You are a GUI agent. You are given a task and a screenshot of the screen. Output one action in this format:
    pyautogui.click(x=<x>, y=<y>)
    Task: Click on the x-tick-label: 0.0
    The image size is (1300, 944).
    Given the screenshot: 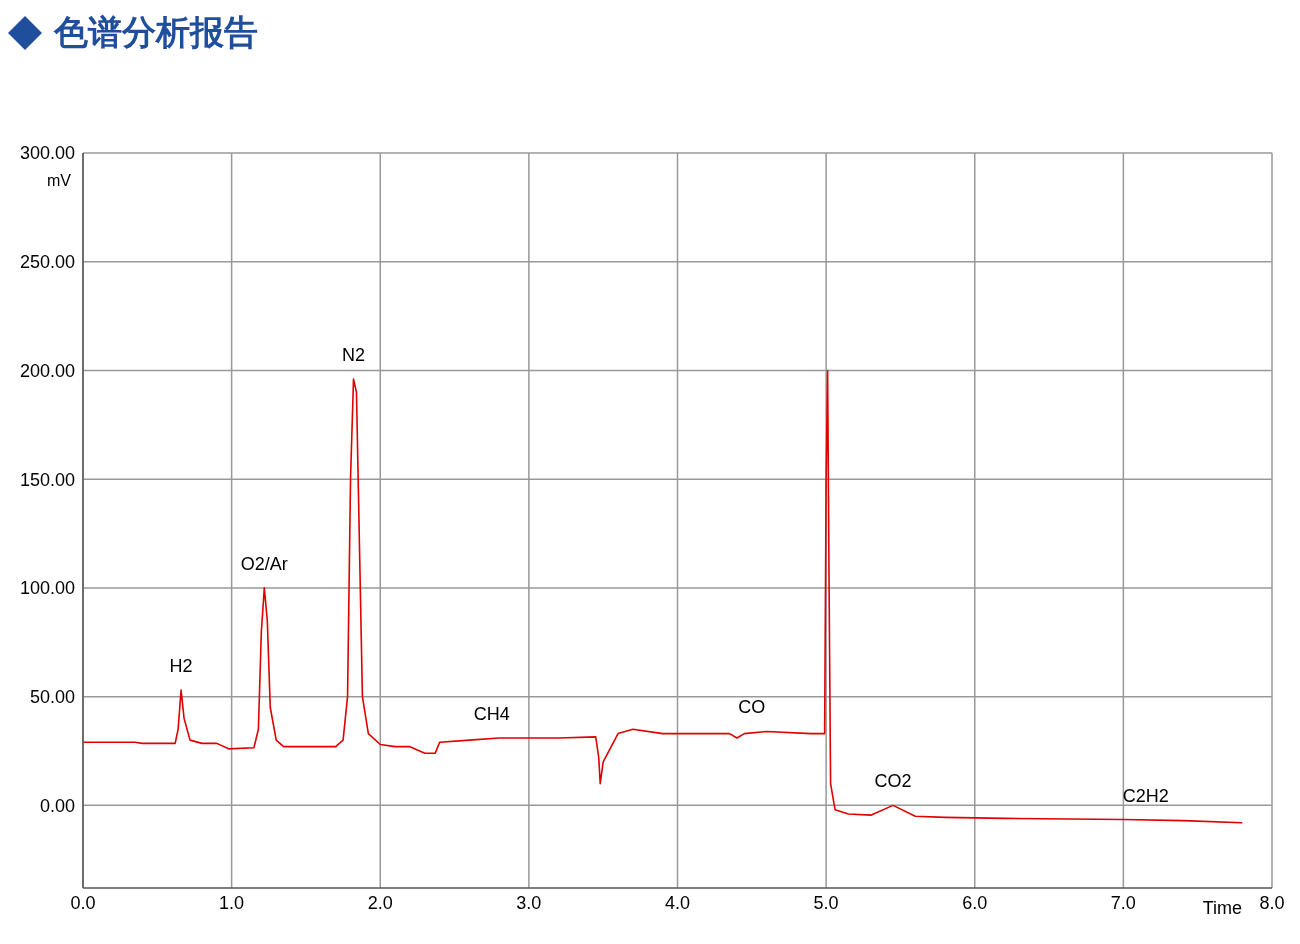 What is the action you would take?
    pyautogui.click(x=83, y=902)
    